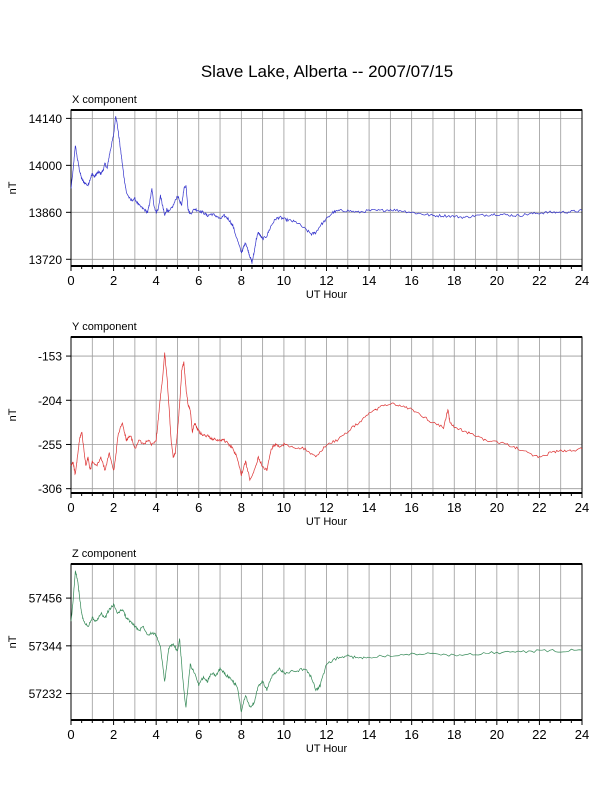  I want to click on panel-title: X component, so click(104, 100).